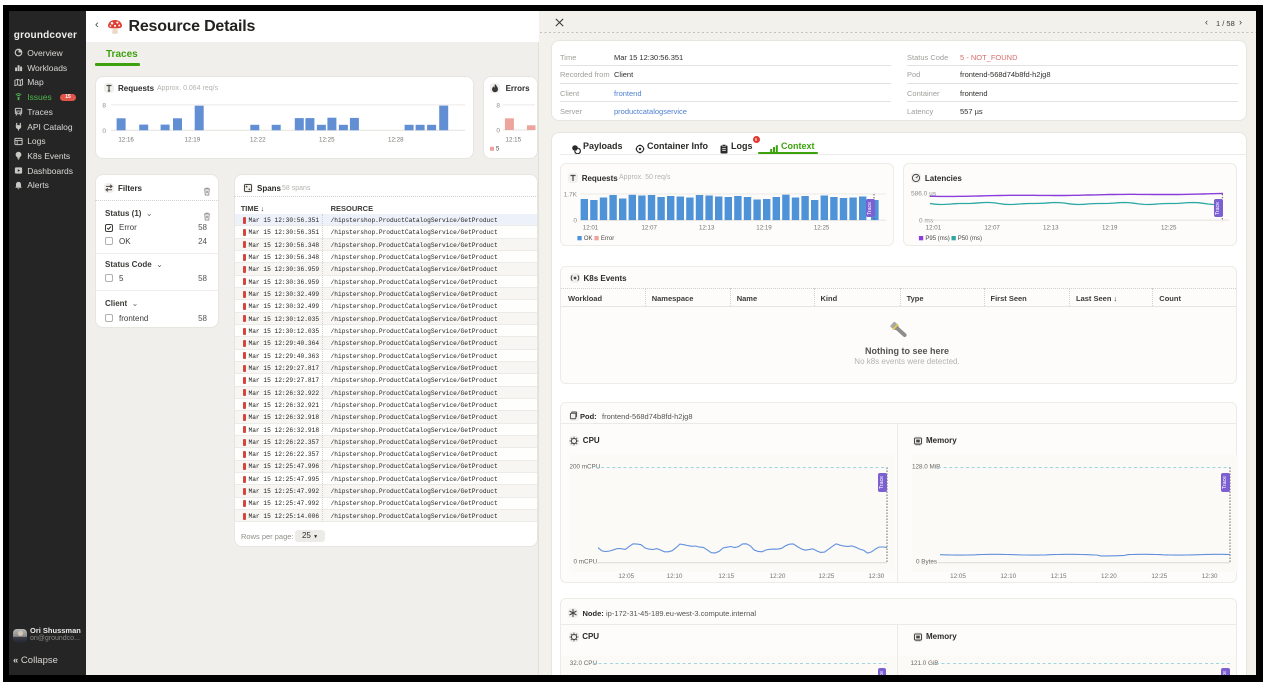  What do you see at coordinates (258, 140) in the screenshot?
I see `svg-text: 12:22` at bounding box center [258, 140].